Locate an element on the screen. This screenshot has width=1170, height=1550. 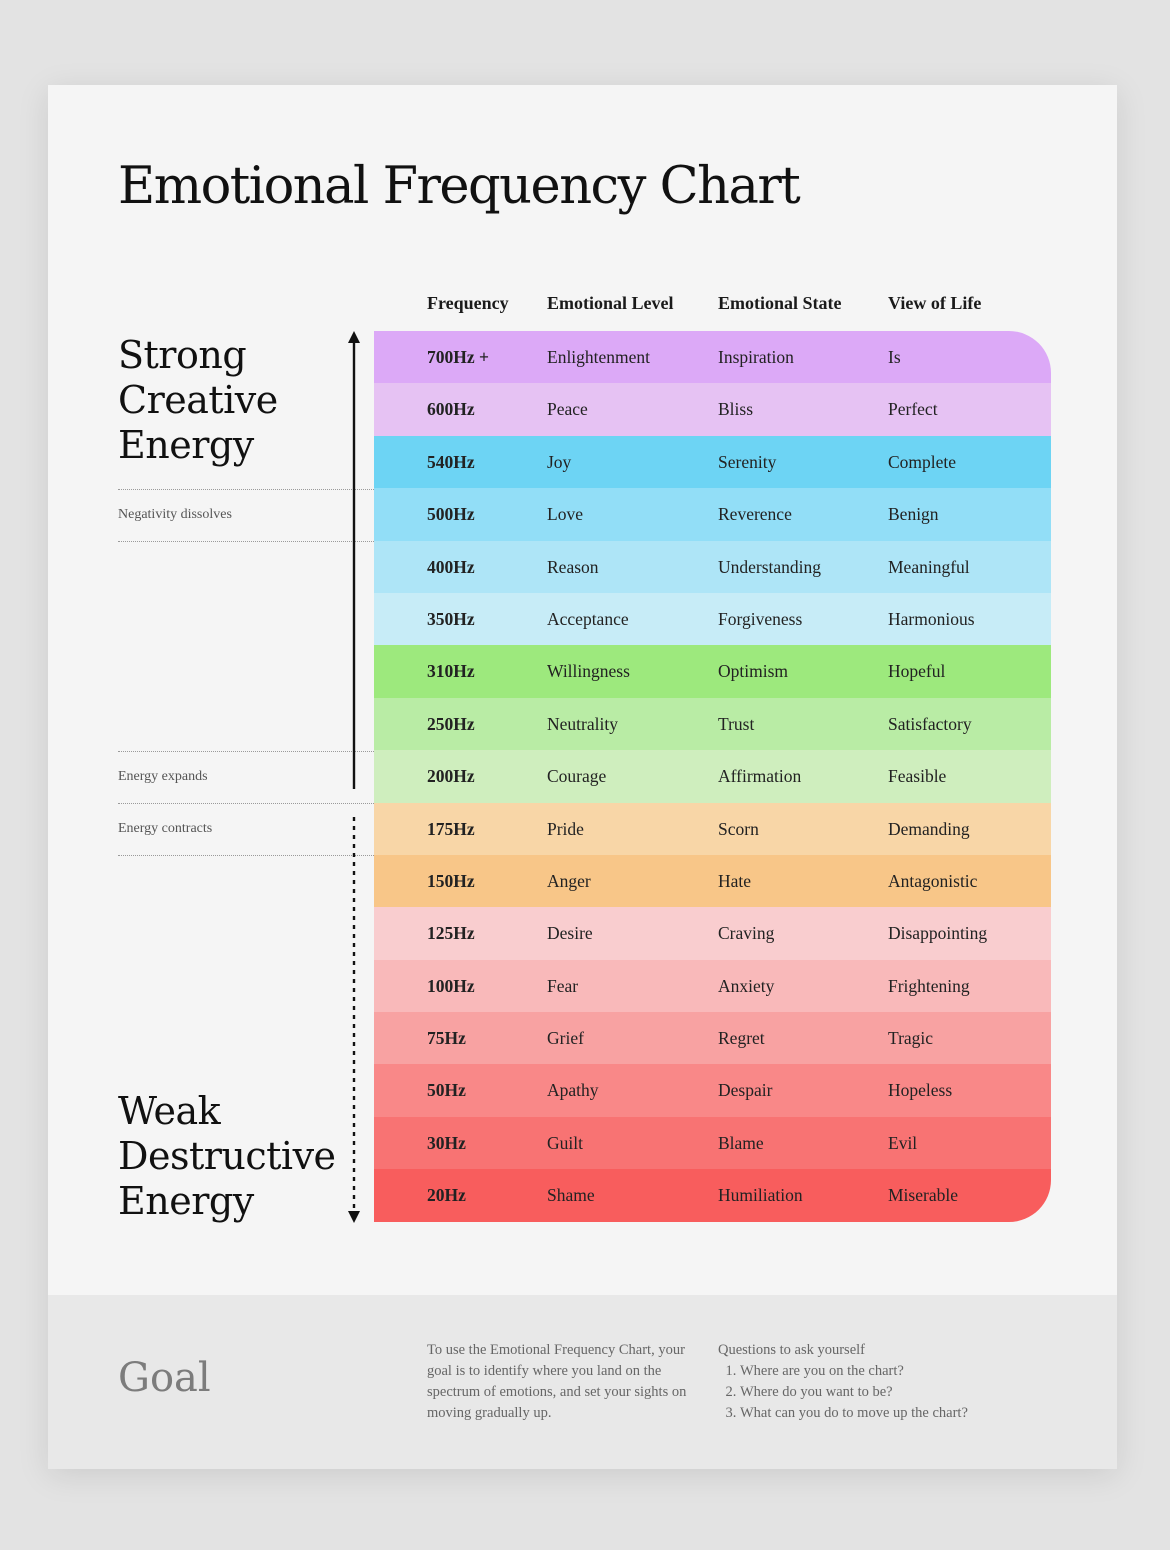
emotional-level-cell: Acceptance is located at coordinates (588, 618).